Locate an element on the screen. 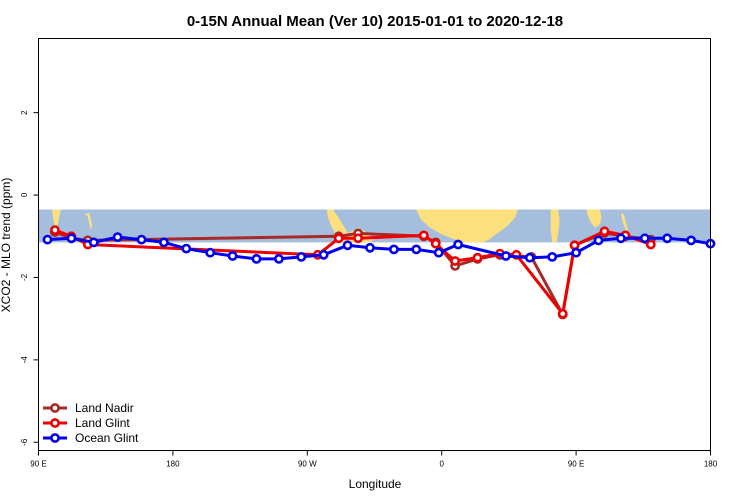 Image resolution: width=750 pixels, height=500 pixels. x-tick-label: 0 is located at coordinates (441, 464).